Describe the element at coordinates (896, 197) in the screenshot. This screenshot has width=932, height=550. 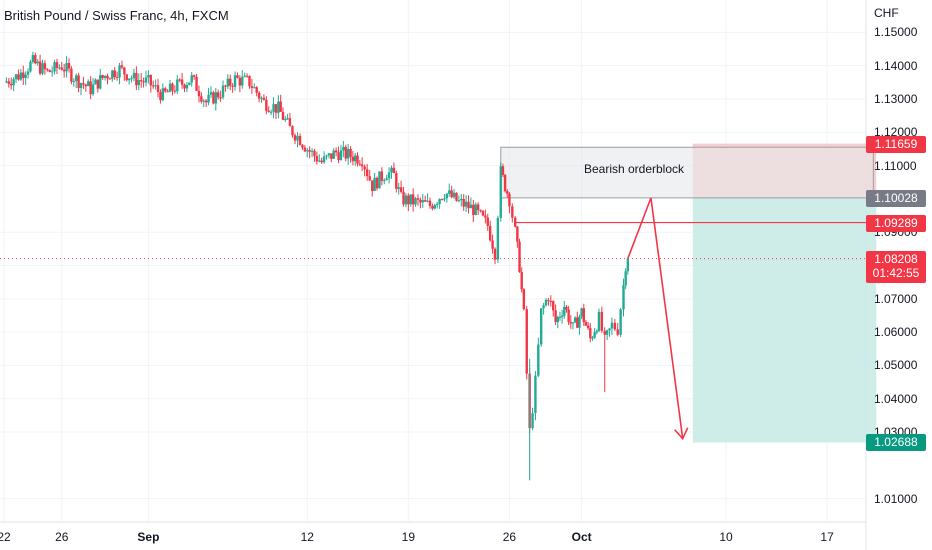
I see `price-badge-value: 1.10028` at that location.